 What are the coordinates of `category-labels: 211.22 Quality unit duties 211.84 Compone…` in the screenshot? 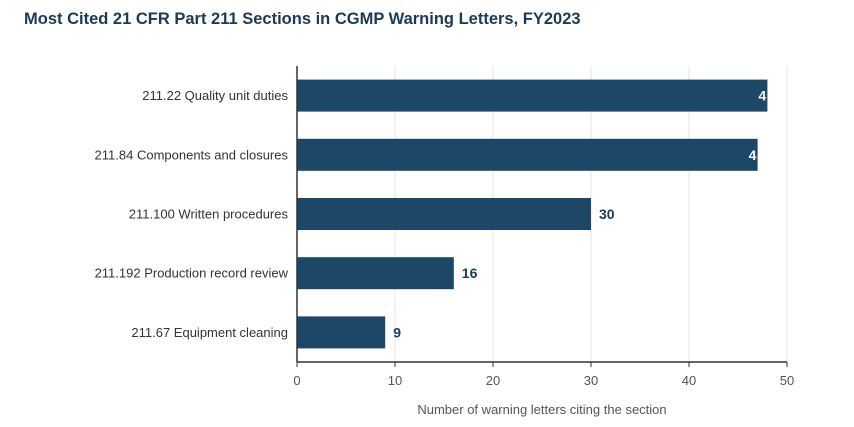 It's located at (192, 214).